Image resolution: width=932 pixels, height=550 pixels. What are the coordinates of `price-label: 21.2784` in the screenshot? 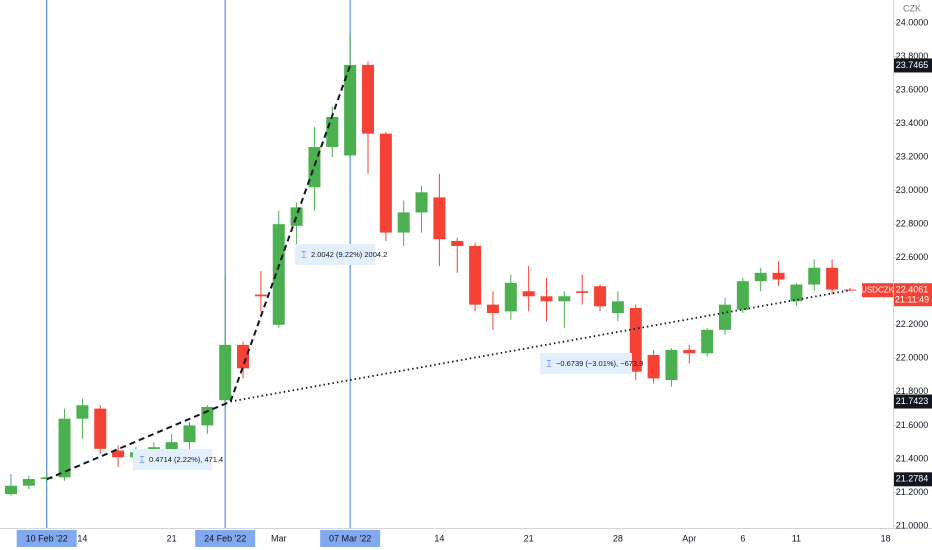 It's located at (912, 479).